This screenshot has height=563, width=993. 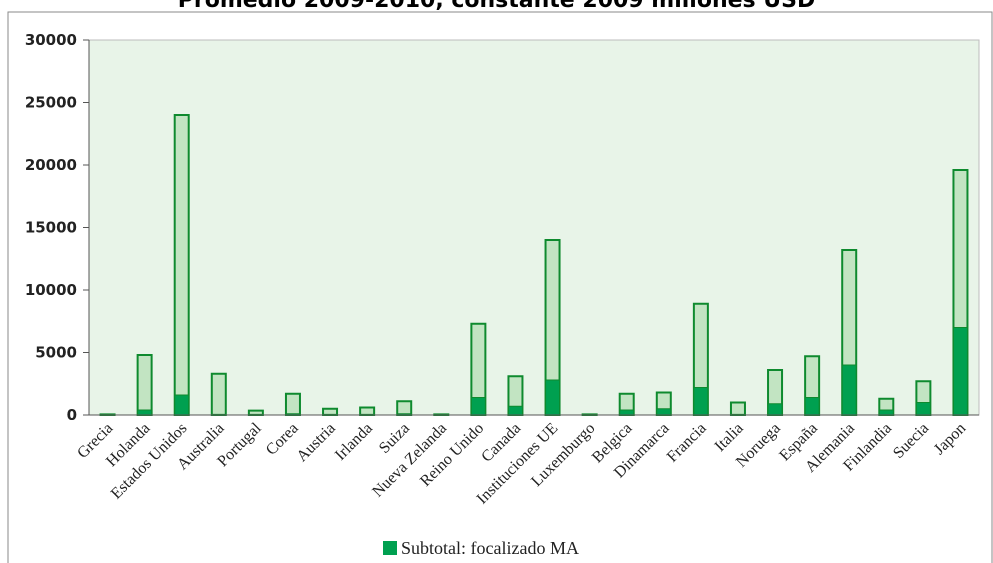 What do you see at coordinates (56, 353) in the screenshot?
I see `y-tick-label: 5000` at bounding box center [56, 353].